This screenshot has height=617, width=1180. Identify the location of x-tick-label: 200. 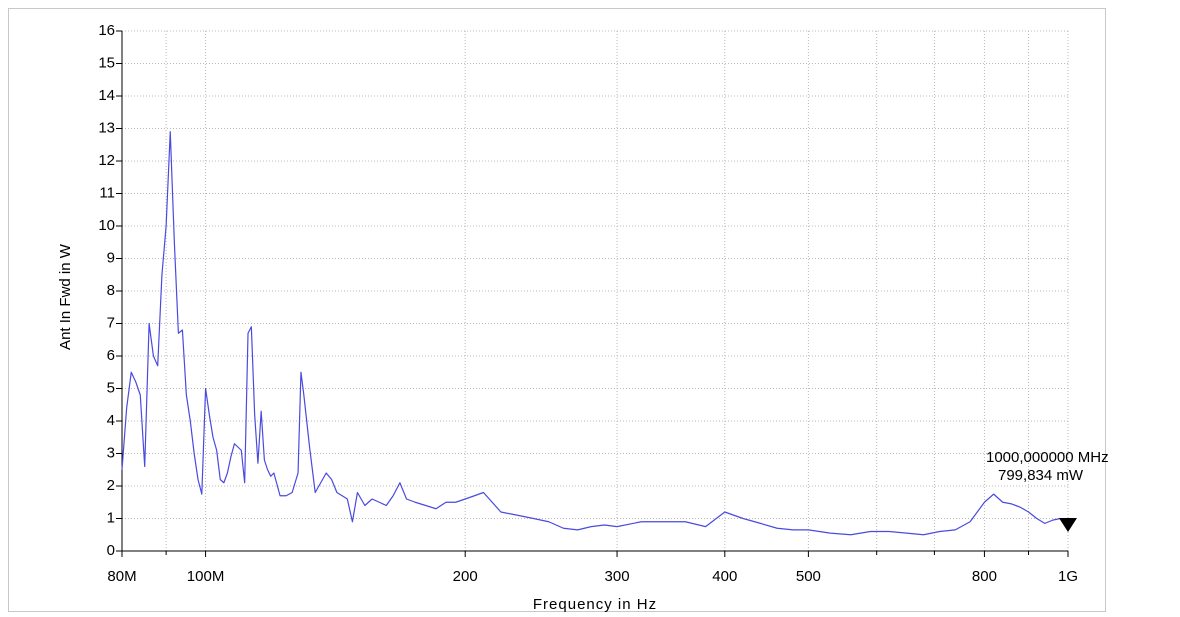
(465, 576).